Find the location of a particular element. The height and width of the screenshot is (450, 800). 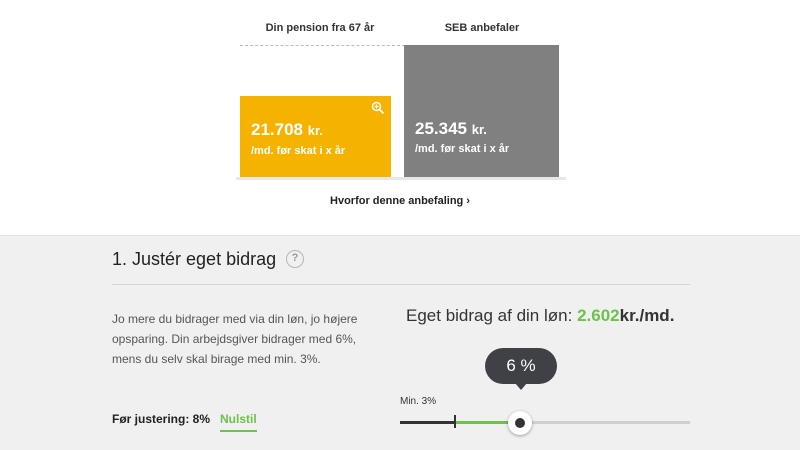

recommended-amount-unit: kr. is located at coordinates (479, 129).